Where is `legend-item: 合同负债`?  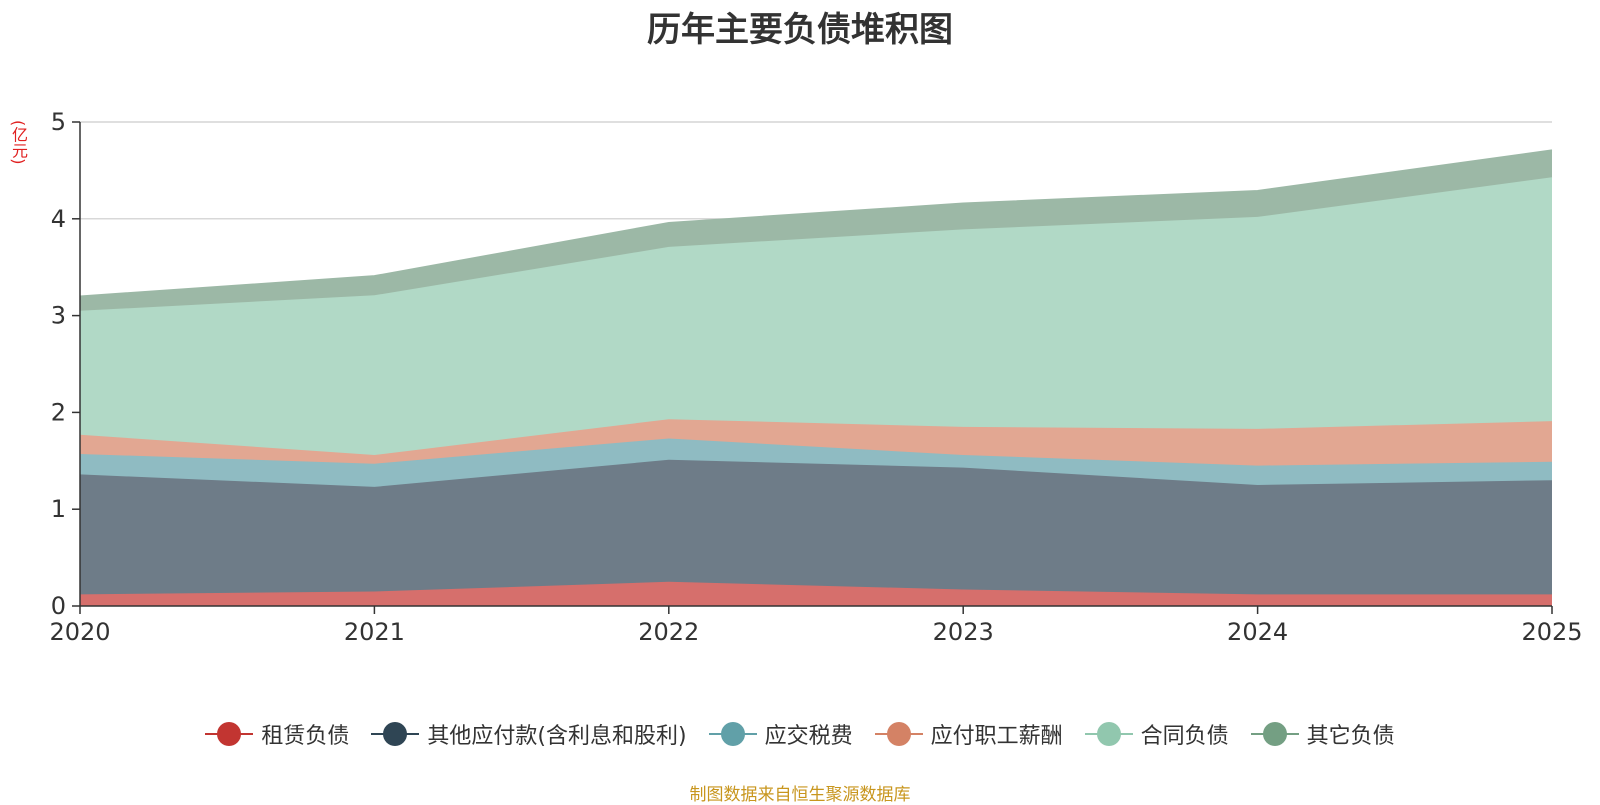
legend-item: 合同负债 is located at coordinates (1156, 734).